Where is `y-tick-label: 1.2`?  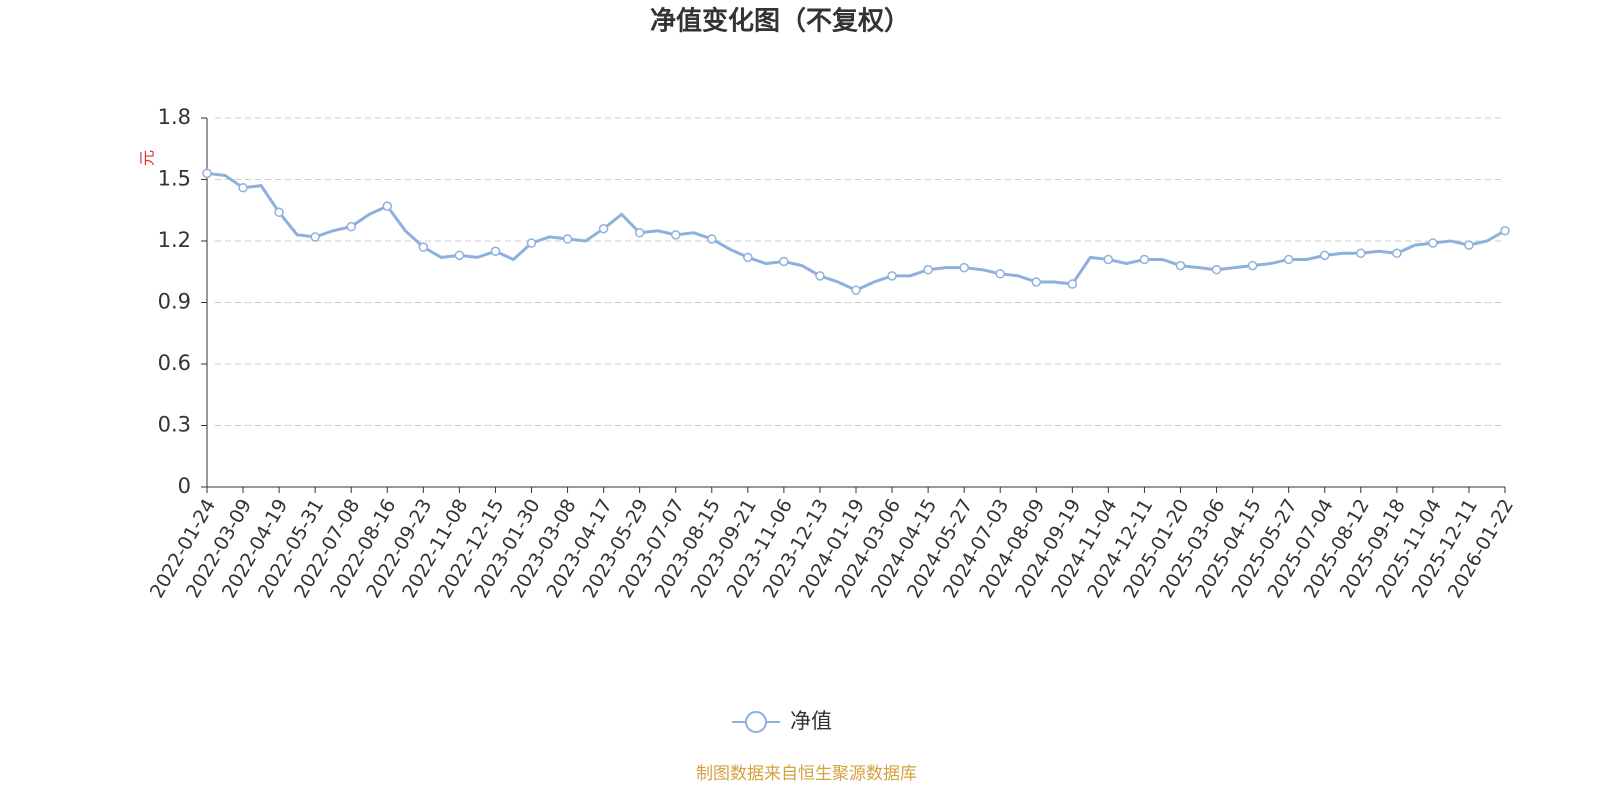
y-tick-label: 1.2 is located at coordinates (174, 240).